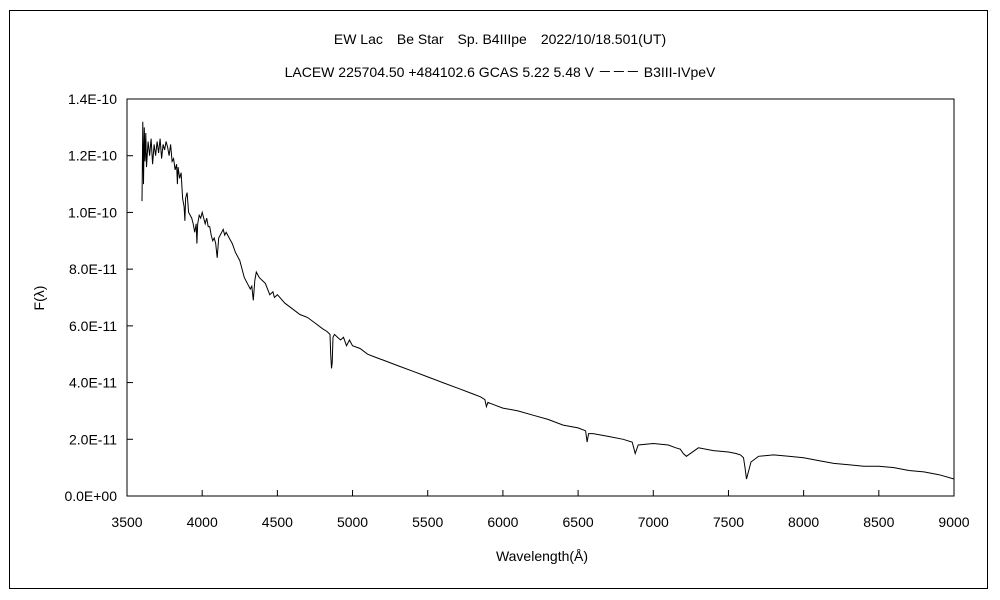 This screenshot has width=1000, height=600. What do you see at coordinates (93, 269) in the screenshot?
I see `y-tick-label: 8.0E-11` at bounding box center [93, 269].